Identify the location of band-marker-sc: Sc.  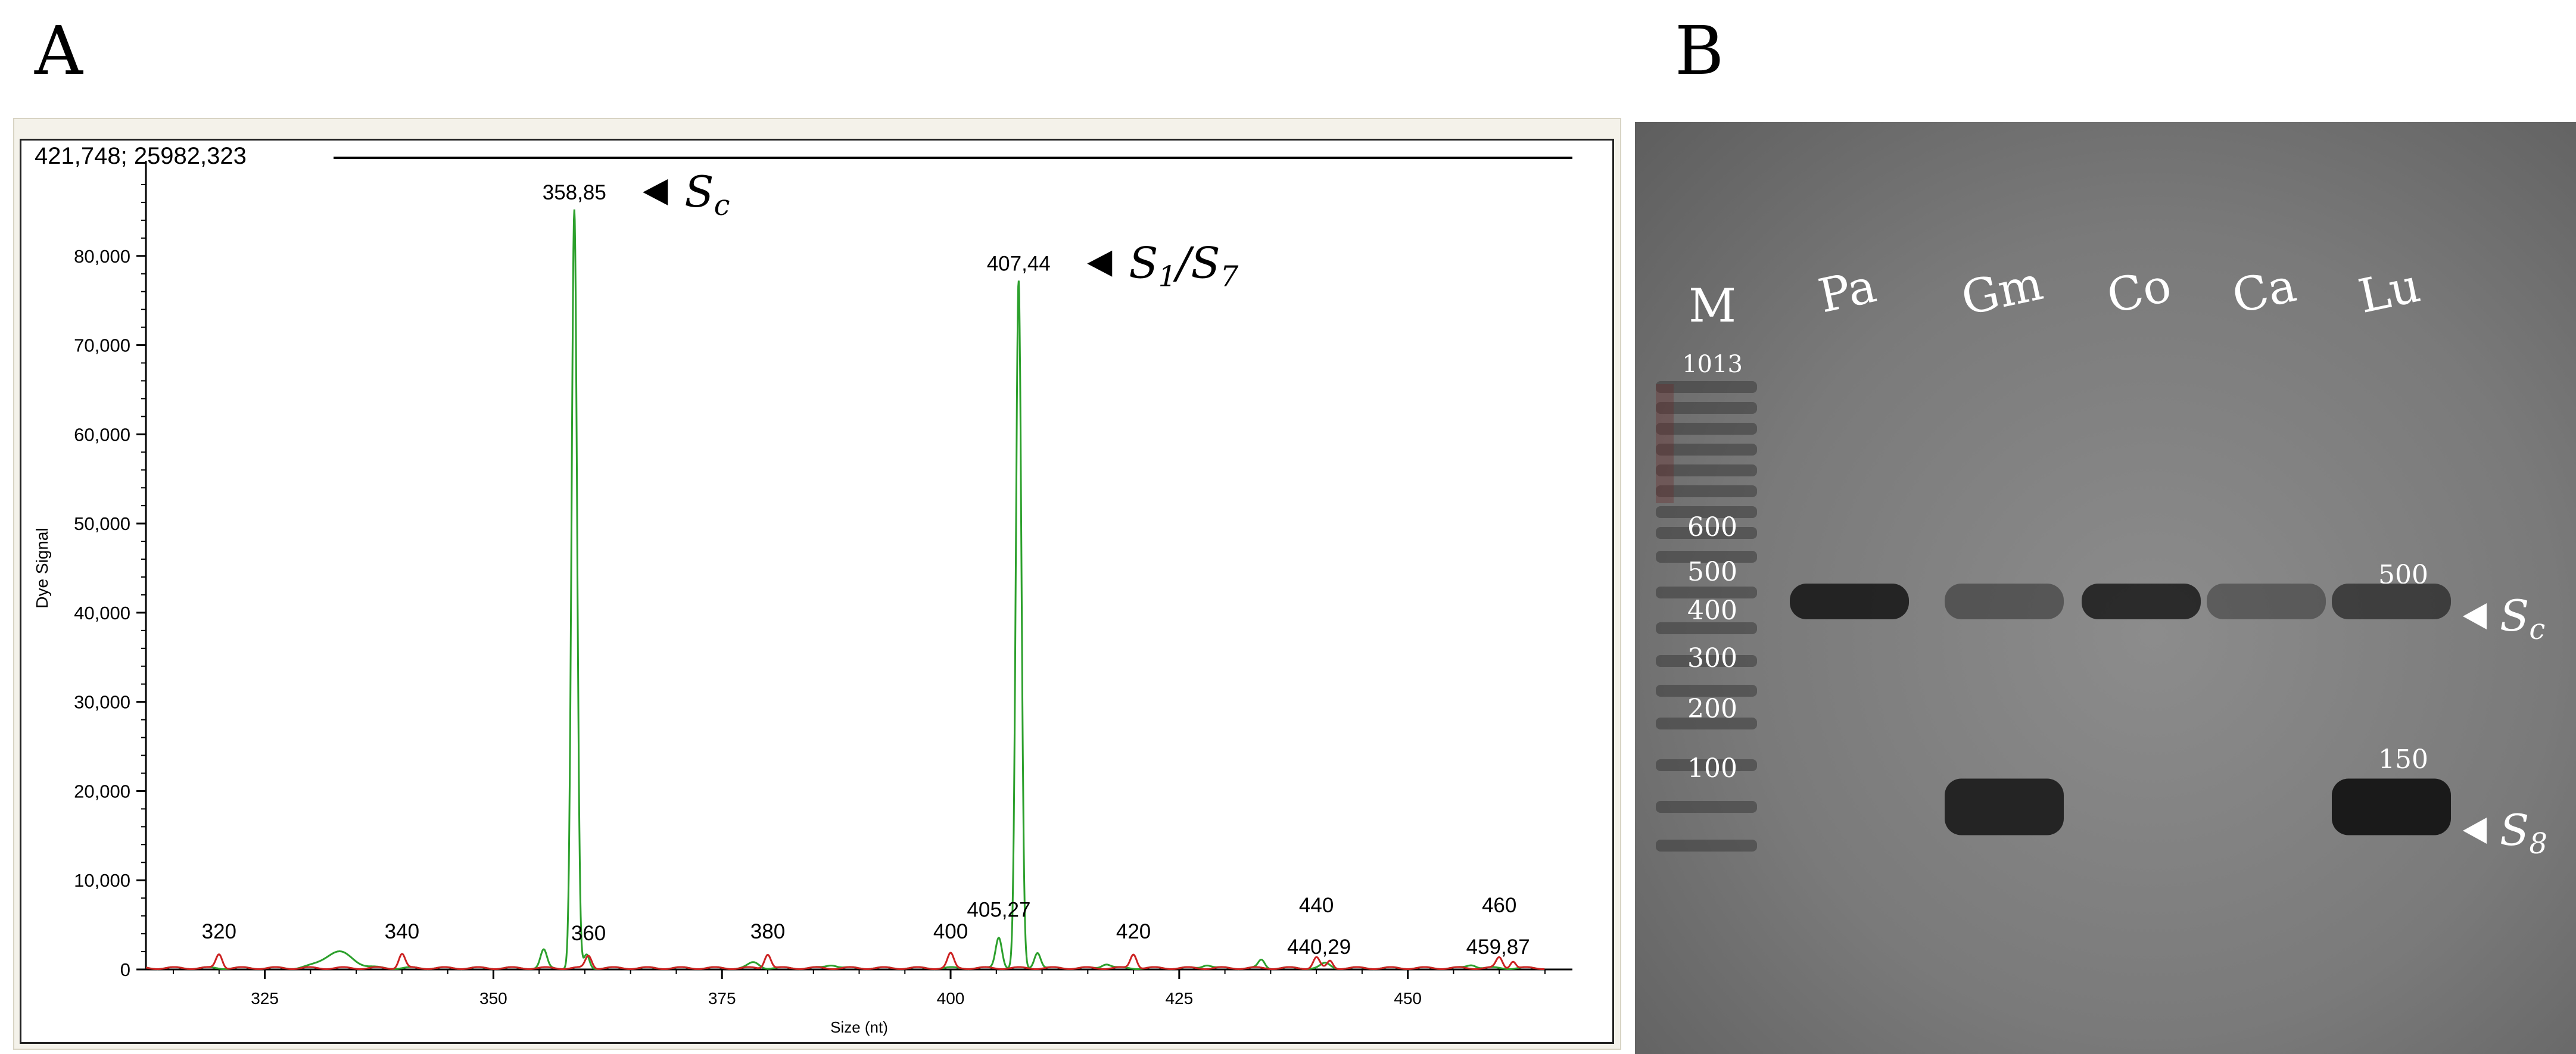
(2522, 618).